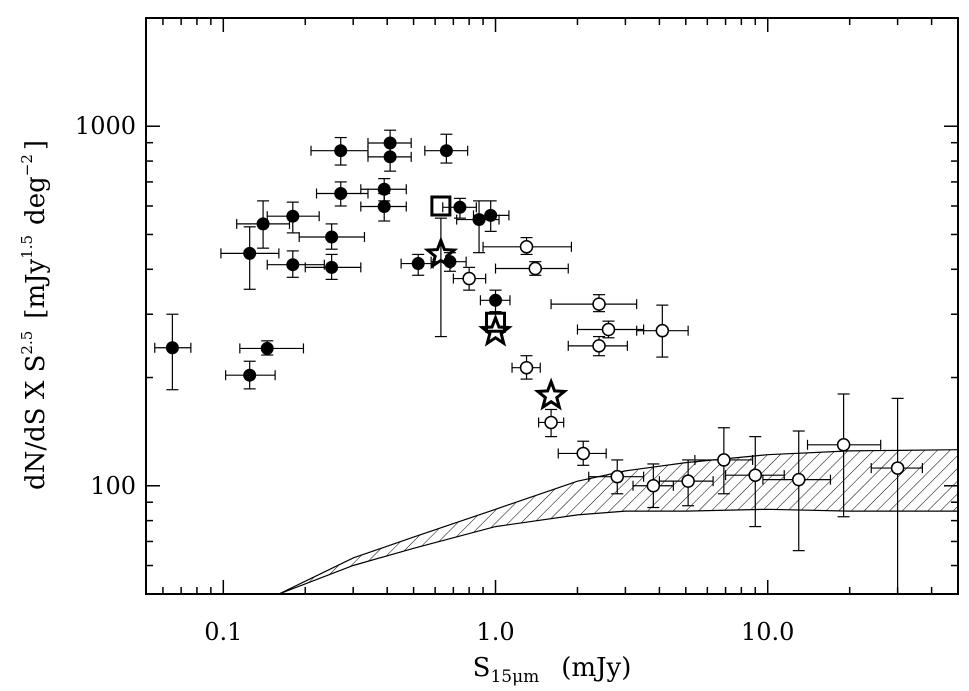 The height and width of the screenshot is (691, 969). Describe the element at coordinates (223, 632) in the screenshot. I see `x-tick-label: 0.1` at that location.